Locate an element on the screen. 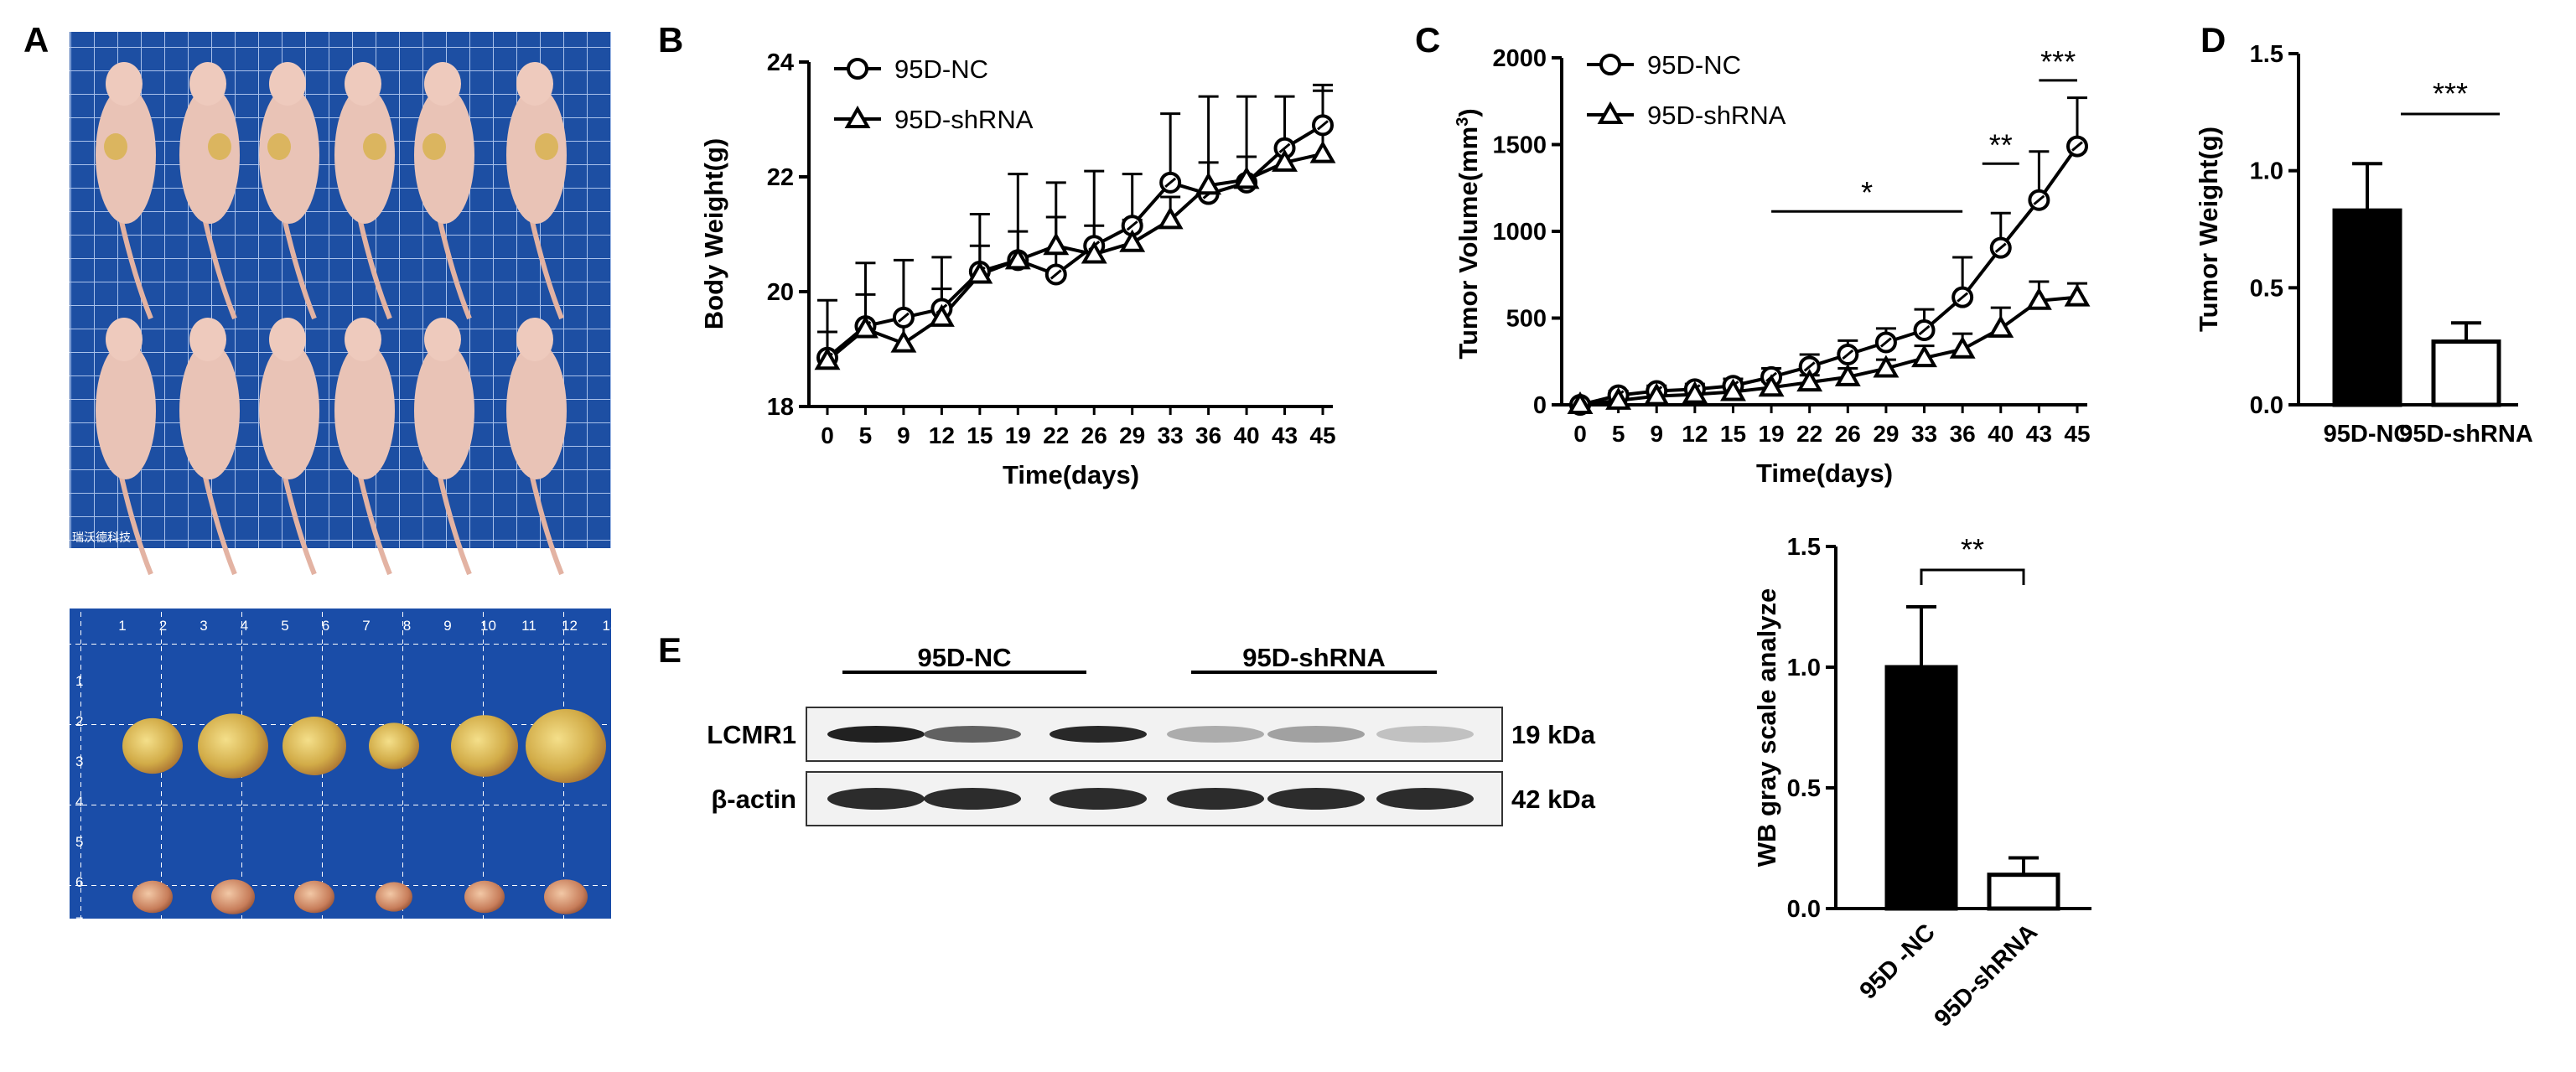  significance-label: * is located at coordinates (1867, 193).